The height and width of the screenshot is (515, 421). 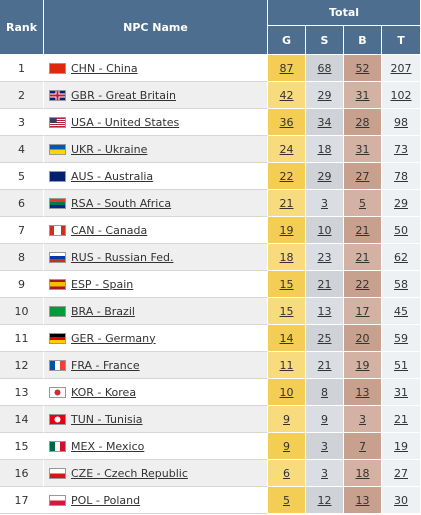 I want to click on gold-count-link: 5, so click(x=286, y=500).